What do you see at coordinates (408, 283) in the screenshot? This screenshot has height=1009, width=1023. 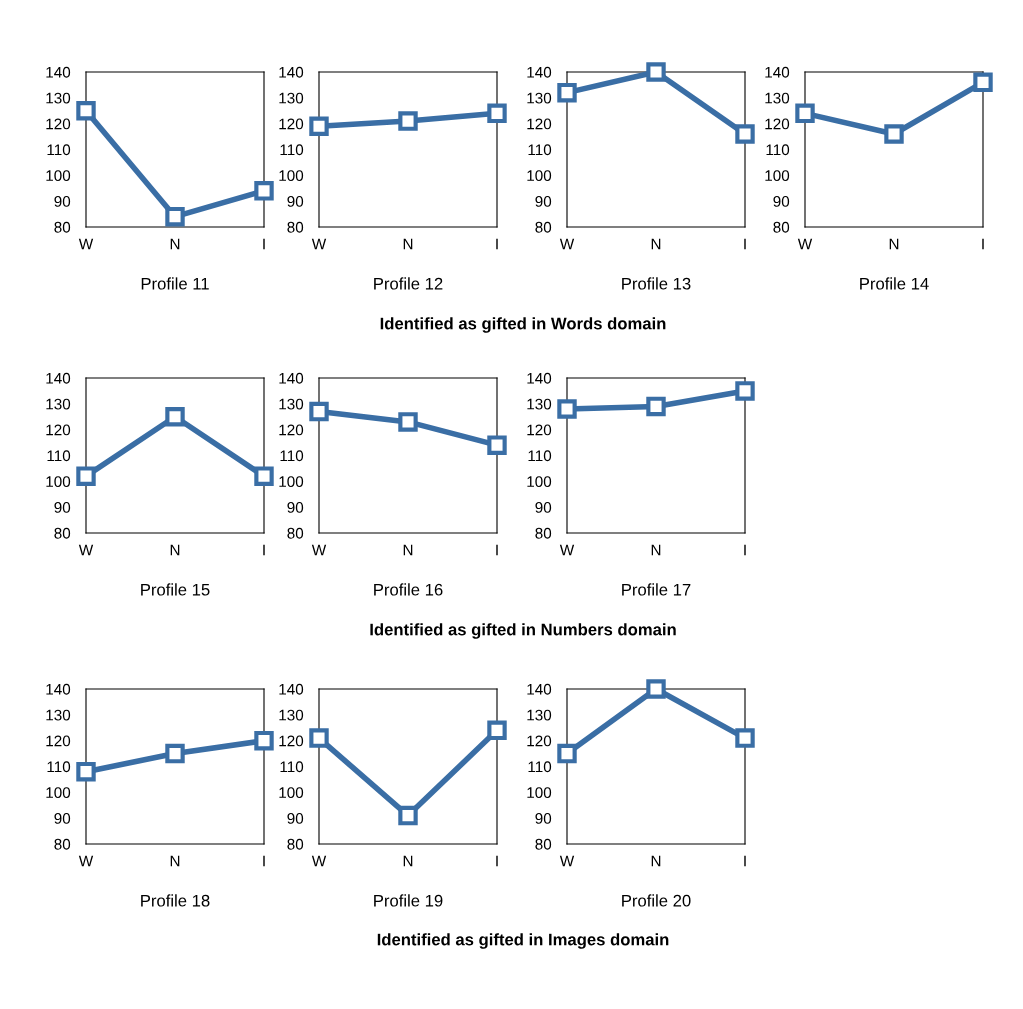 I see `x-axis-title: Profile 12` at bounding box center [408, 283].